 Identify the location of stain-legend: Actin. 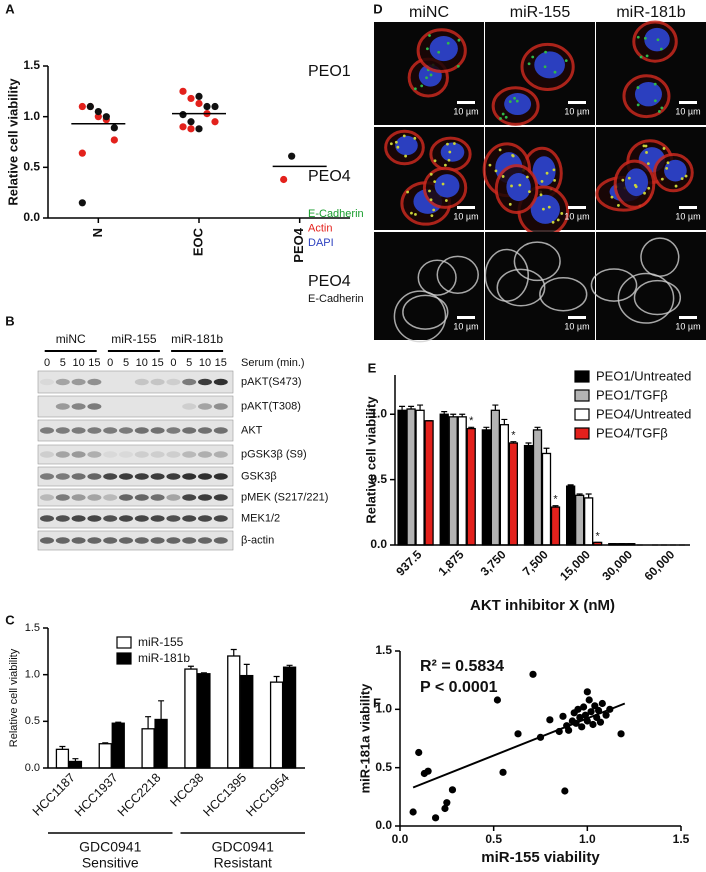
(320, 228).